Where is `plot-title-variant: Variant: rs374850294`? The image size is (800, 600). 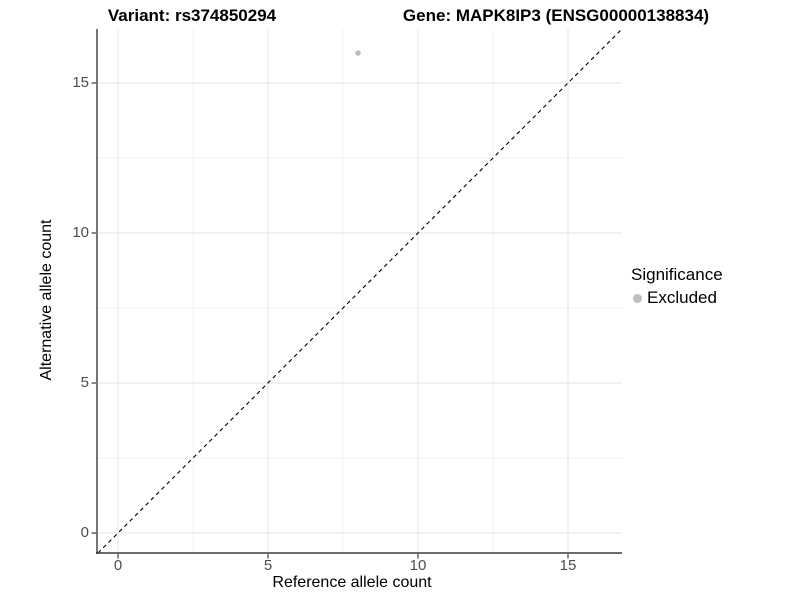
plot-title-variant: Variant: rs374850294 is located at coordinates (192, 15).